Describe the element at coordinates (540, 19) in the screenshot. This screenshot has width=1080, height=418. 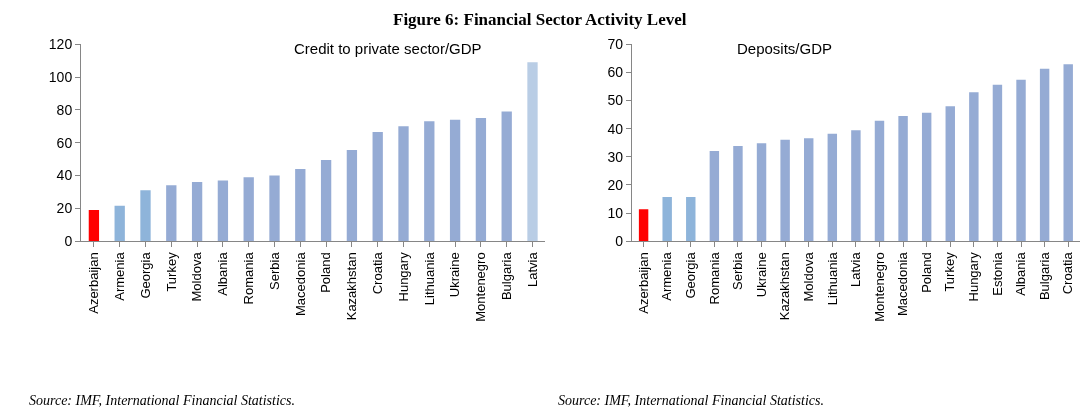
I see `chart-title: Figure 6: Financial Sector Activity Level` at that location.